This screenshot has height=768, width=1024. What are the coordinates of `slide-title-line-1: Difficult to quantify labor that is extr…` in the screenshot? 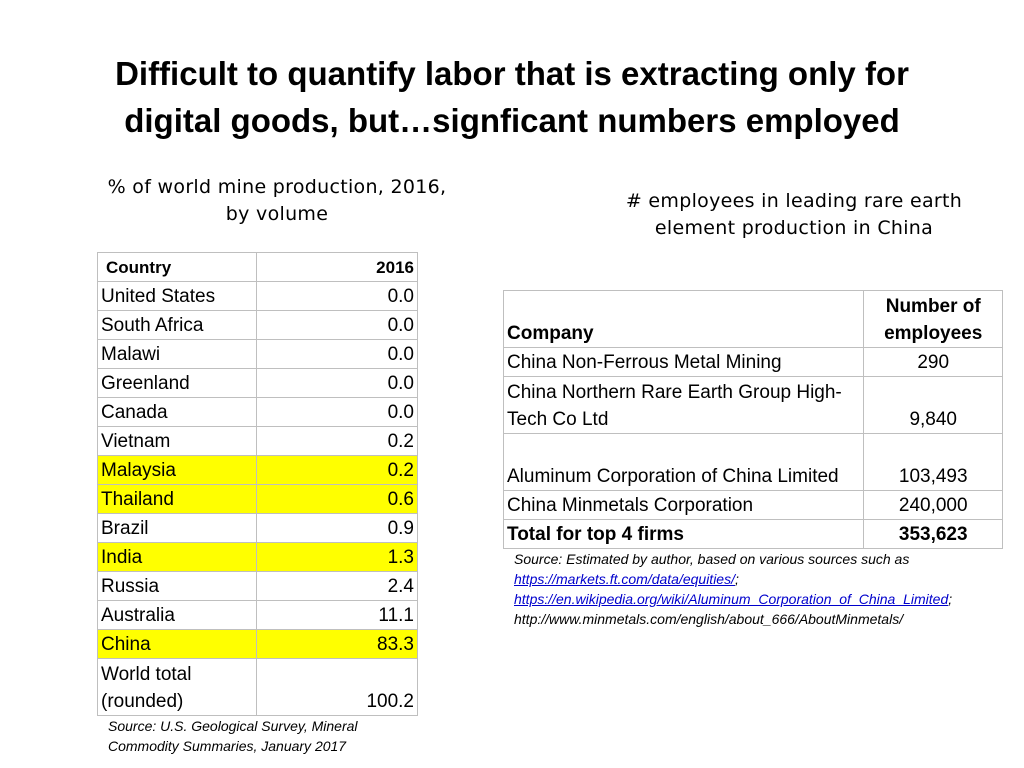 It's located at (512, 73).